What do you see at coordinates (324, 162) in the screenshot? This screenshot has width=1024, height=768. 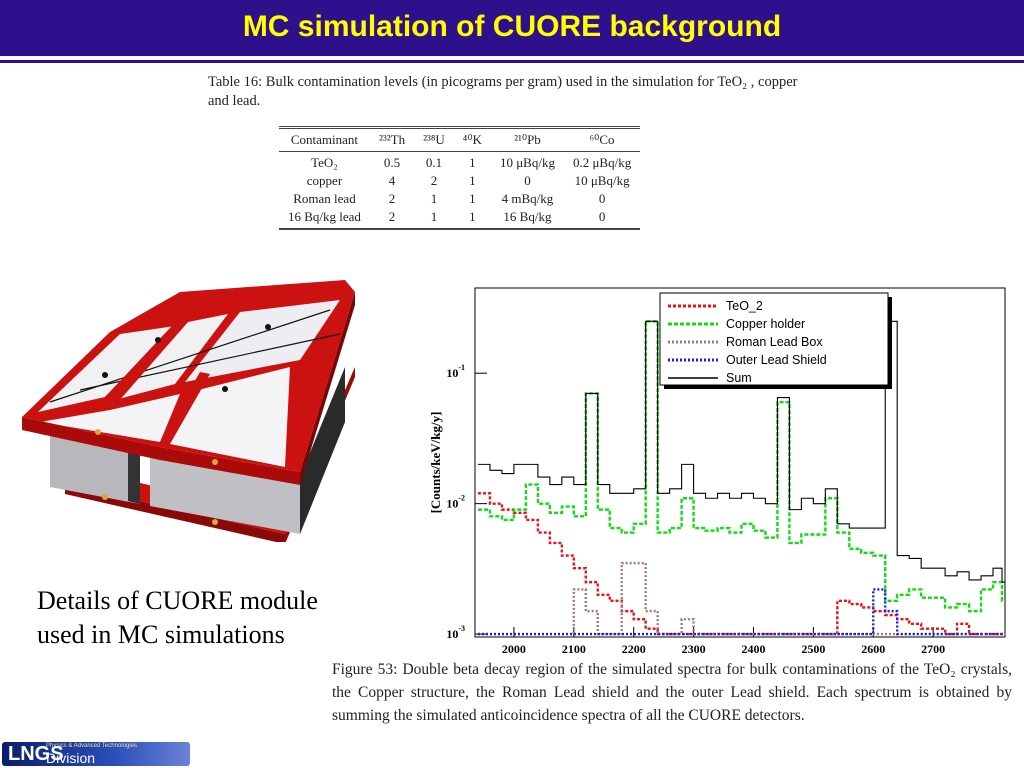 I see `table-cell: TeO₂` at bounding box center [324, 162].